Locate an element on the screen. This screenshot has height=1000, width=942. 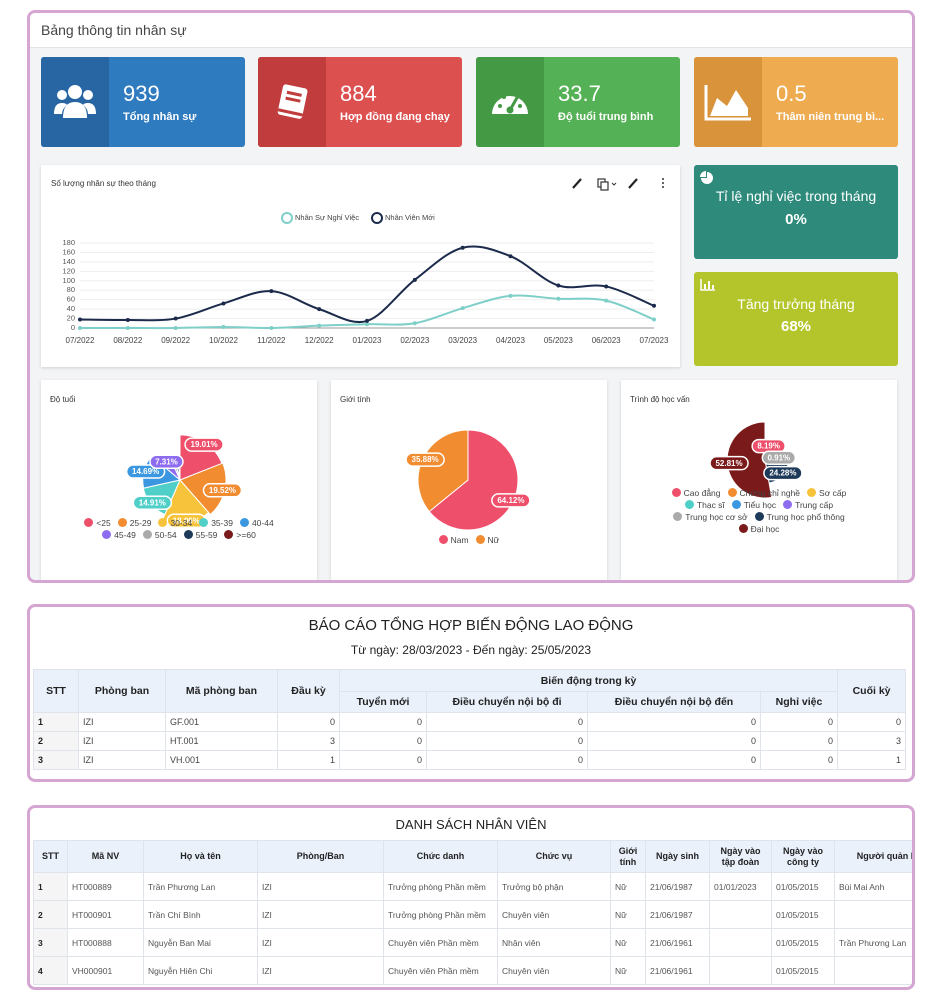
employee-cell: Trần Phương Lan is located at coordinates (200, 886).